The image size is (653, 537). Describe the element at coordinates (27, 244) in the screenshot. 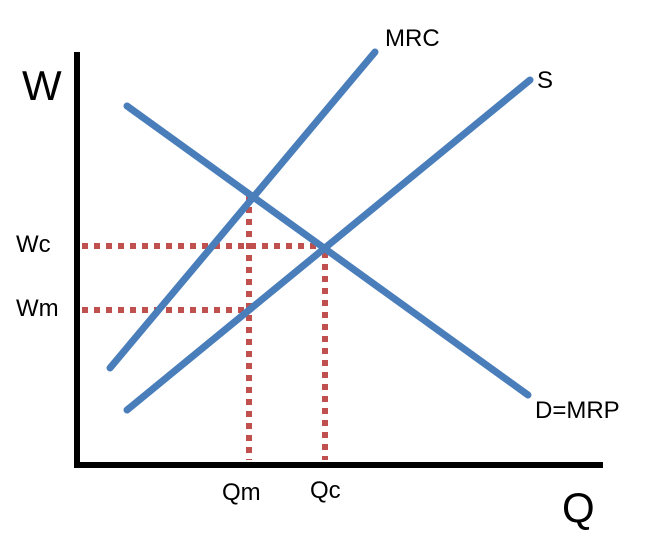

I see `wc-label-main: W` at that location.